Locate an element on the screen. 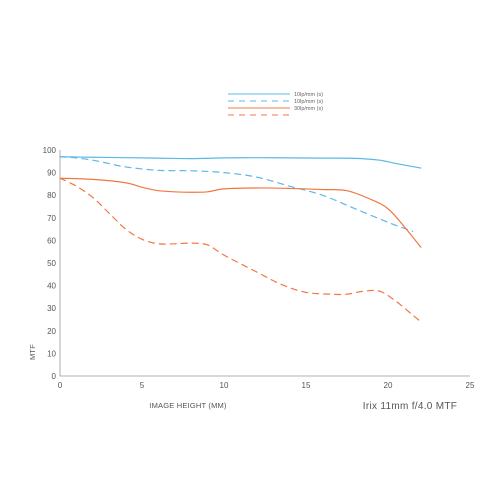  y-tick-label: 80 is located at coordinates (51, 195).